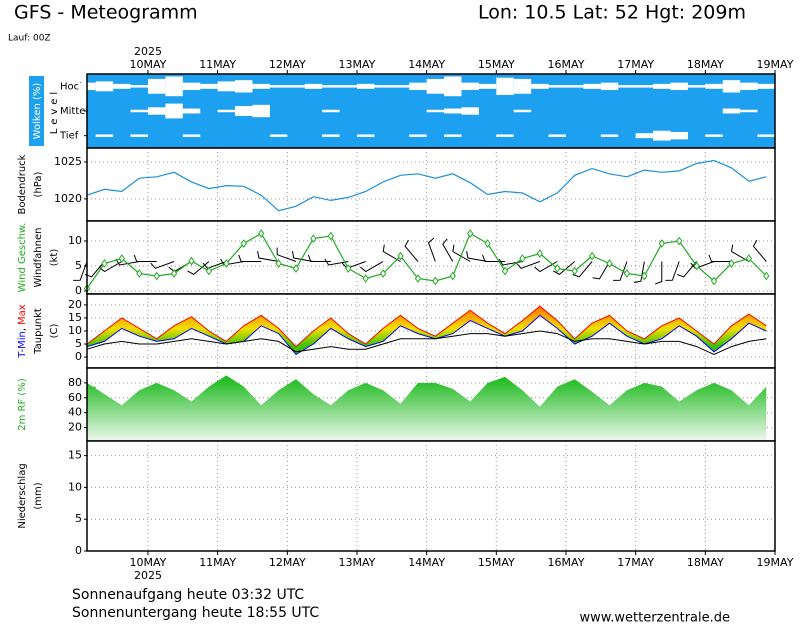 The width and height of the screenshot is (800, 629). I want to click on panel-background, so click(431, 184).